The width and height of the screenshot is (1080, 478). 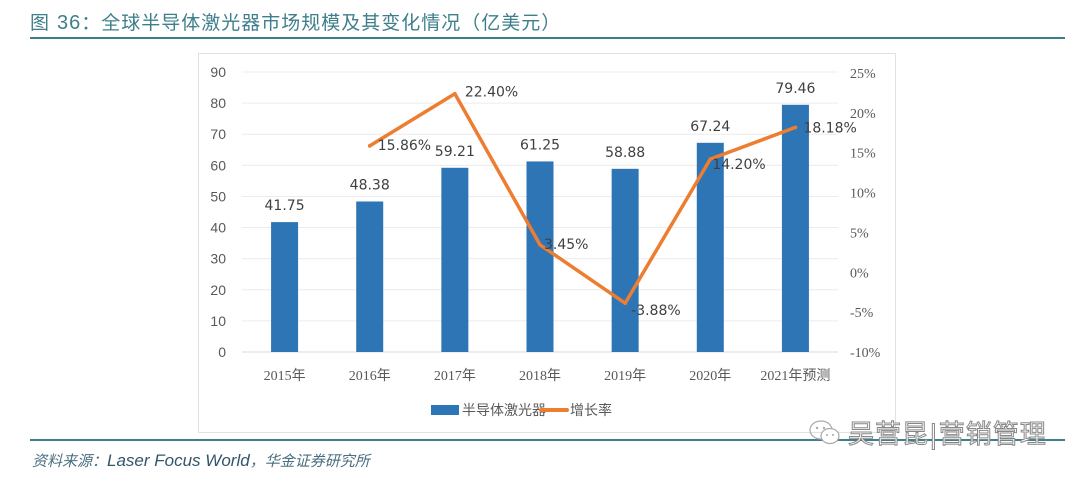 What do you see at coordinates (178, 460) in the screenshot?
I see `source-english: Laser Focus World` at bounding box center [178, 460].